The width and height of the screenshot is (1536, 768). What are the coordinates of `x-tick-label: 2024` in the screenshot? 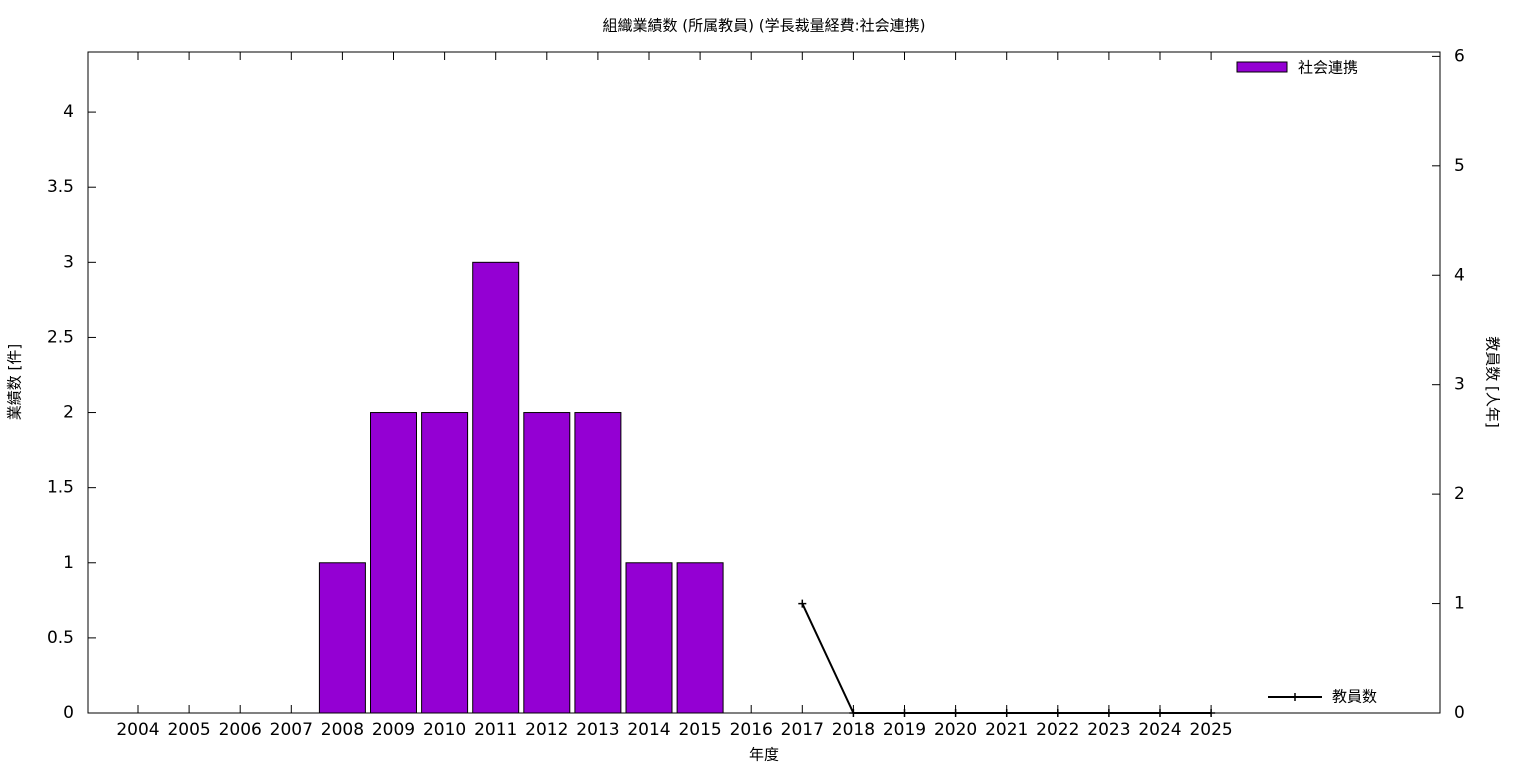 It's located at (1159, 730).